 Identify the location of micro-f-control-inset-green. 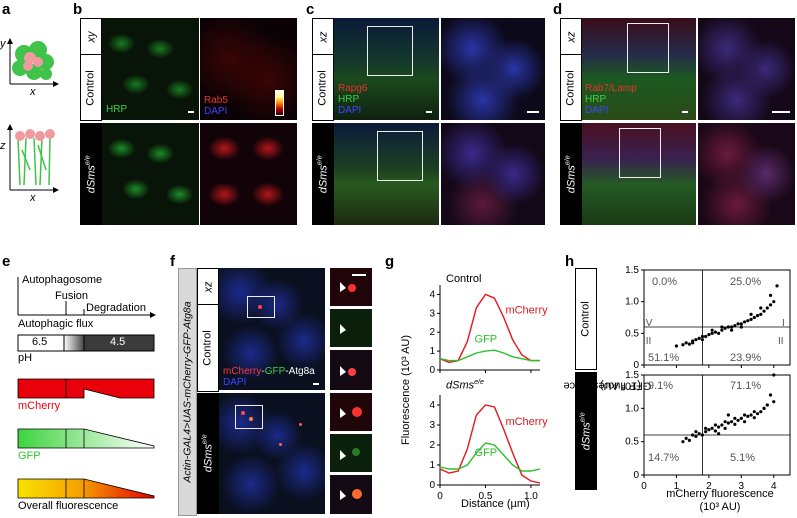
(351, 328).